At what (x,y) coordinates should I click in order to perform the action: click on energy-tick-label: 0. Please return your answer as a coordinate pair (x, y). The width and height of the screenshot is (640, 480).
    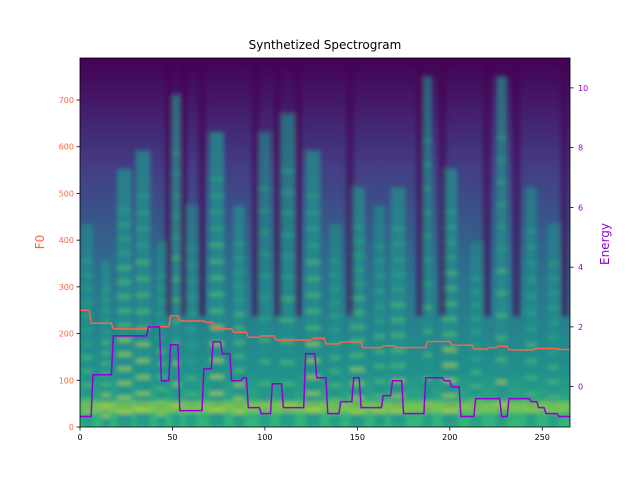
    Looking at the image, I should click on (580, 387).